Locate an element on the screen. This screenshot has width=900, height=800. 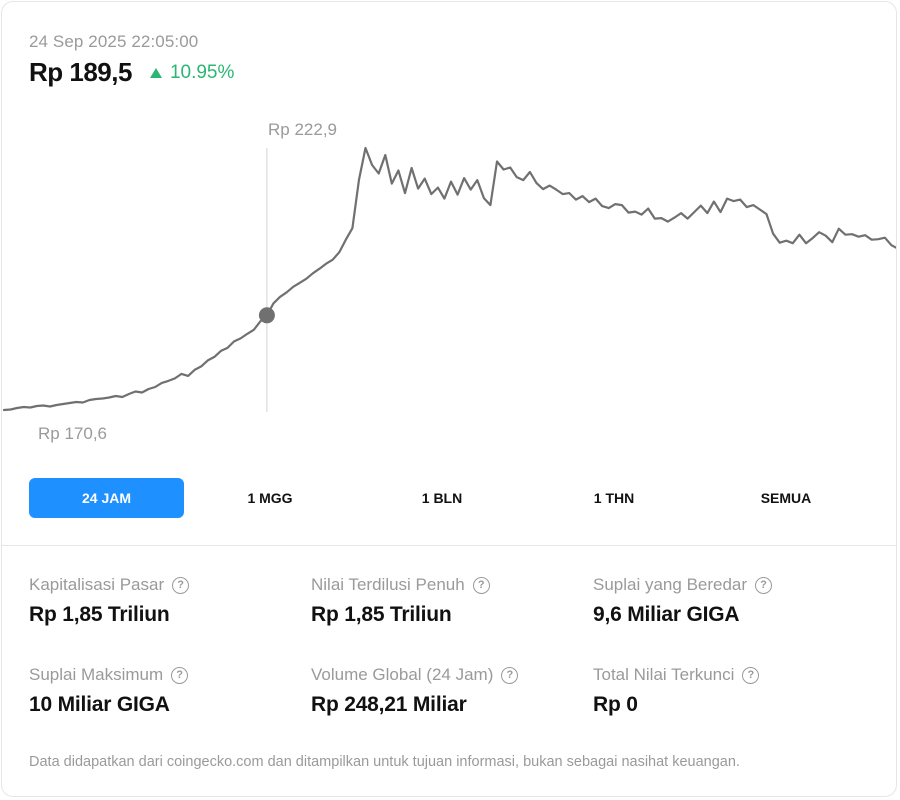
section-divider is located at coordinates (449, 545).